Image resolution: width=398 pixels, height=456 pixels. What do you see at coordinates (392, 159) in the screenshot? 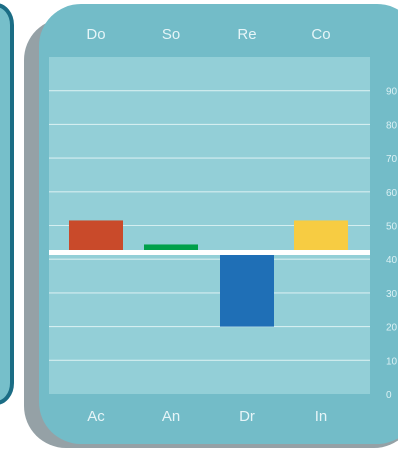
I see `y-tick-70: 70` at bounding box center [392, 159].